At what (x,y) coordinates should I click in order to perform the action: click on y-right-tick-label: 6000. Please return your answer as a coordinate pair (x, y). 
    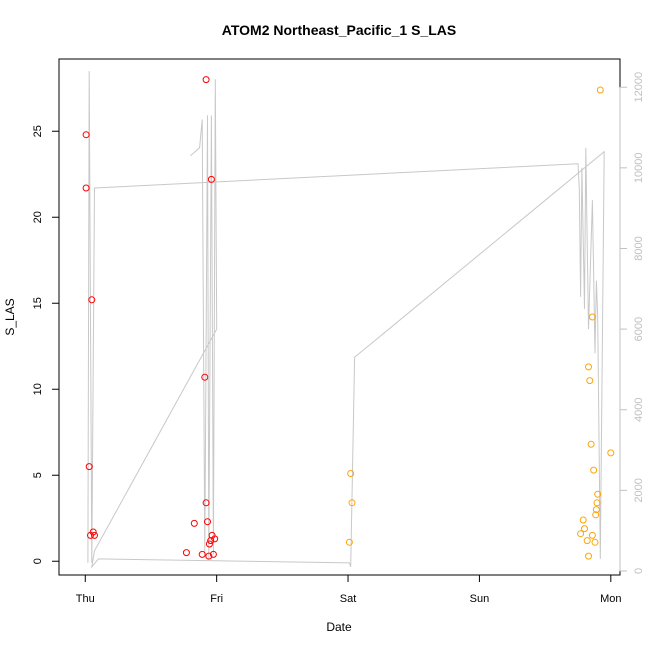
    Looking at the image, I should click on (639, 329).